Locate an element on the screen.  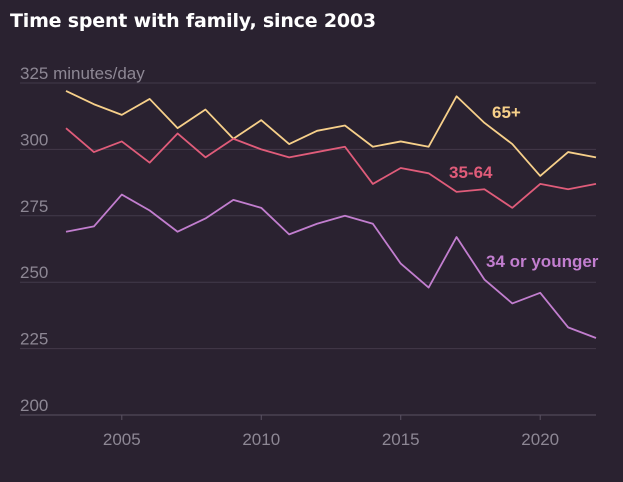
series-labels: 65+ 35-64 34 or younger is located at coordinates (524, 187).